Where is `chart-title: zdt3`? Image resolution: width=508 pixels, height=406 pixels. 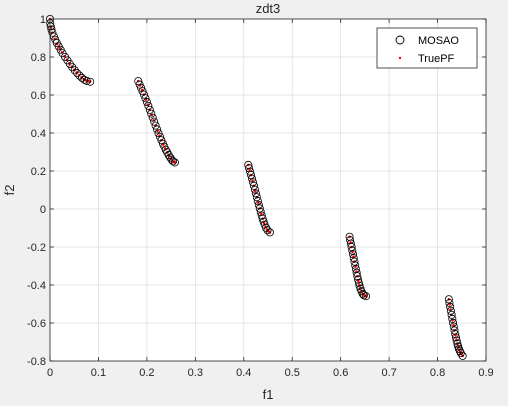 chart-title: zdt3 is located at coordinates (268, 8).